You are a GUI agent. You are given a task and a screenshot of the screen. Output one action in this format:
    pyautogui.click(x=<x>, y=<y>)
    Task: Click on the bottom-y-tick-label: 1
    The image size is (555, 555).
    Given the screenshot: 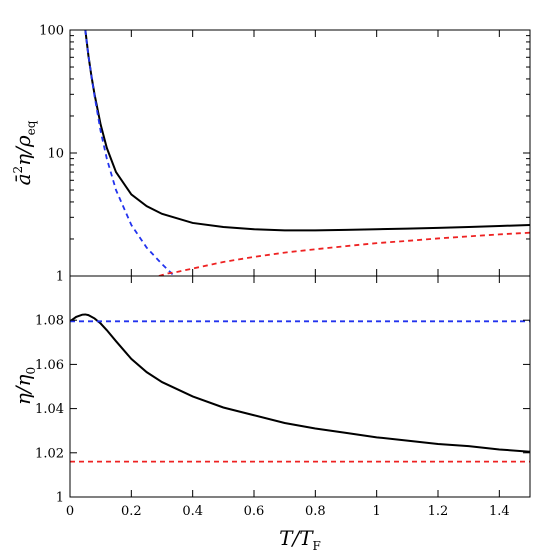 What is the action you would take?
    pyautogui.click(x=60, y=498)
    